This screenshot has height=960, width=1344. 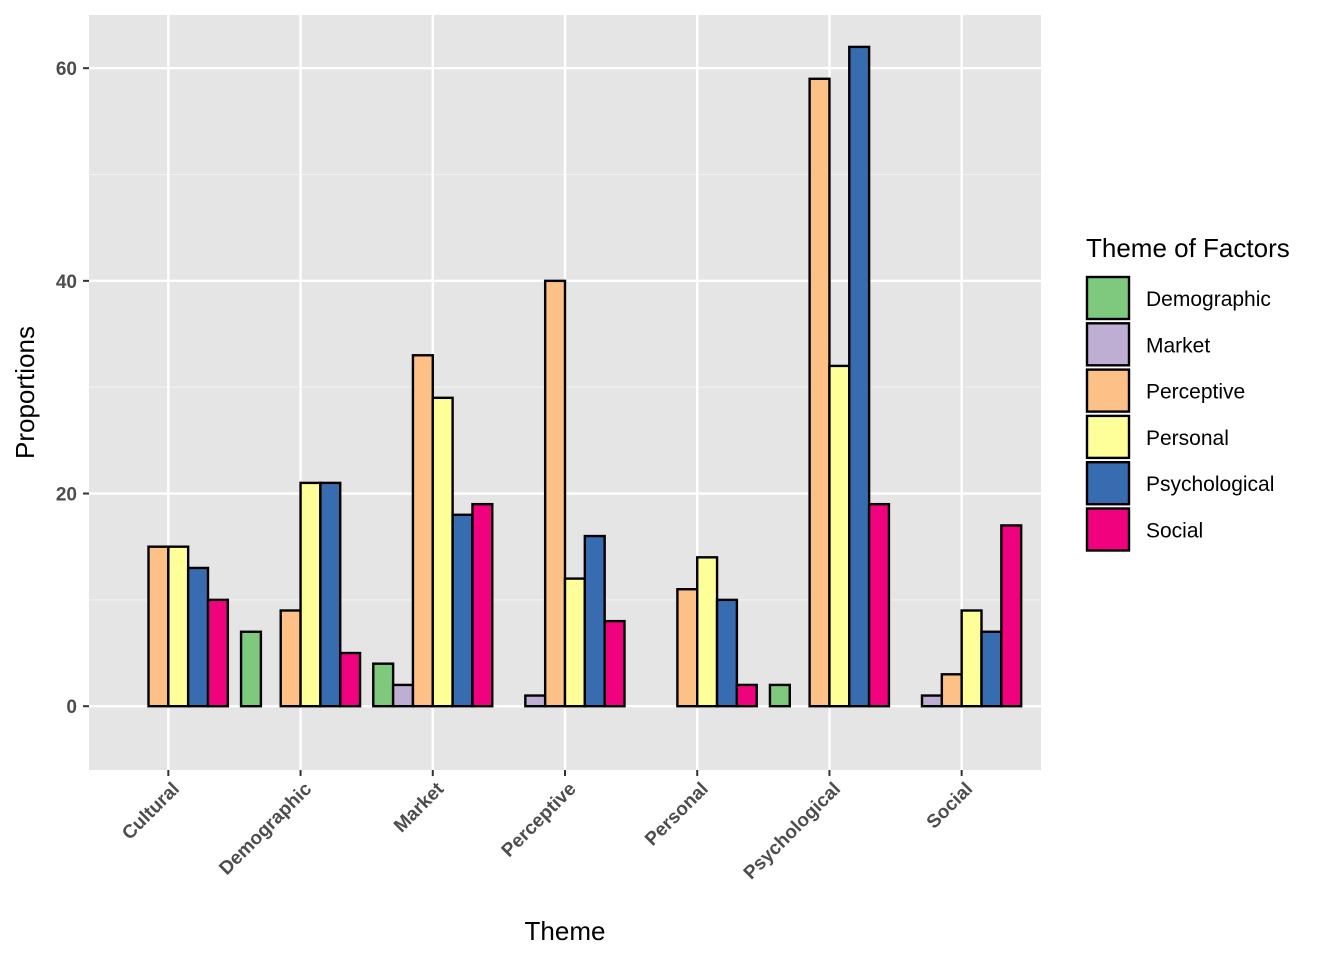 What do you see at coordinates (383, 685) in the screenshot?
I see `bar-market-demographic` at bounding box center [383, 685].